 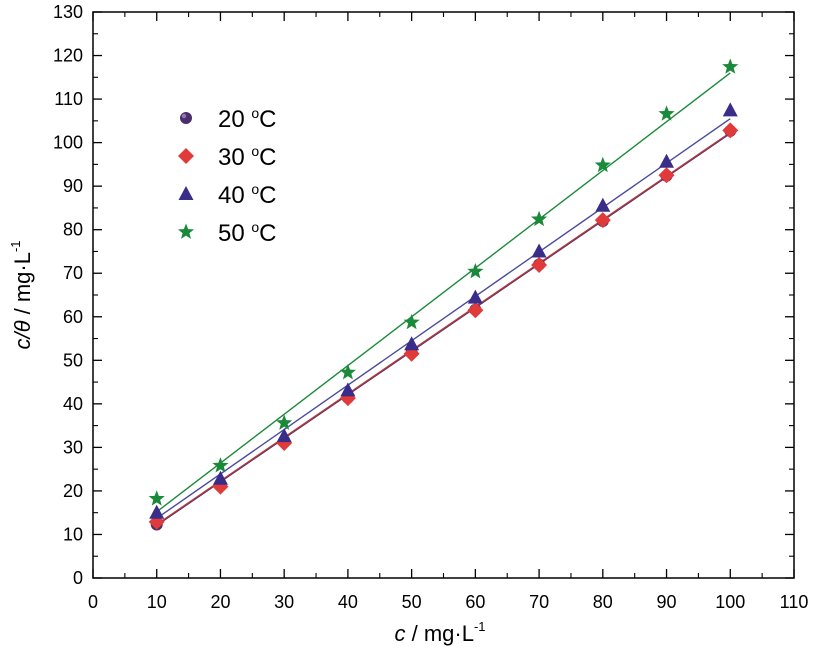 What do you see at coordinates (73, 360) in the screenshot?
I see `y-tick-label: 50` at bounding box center [73, 360].